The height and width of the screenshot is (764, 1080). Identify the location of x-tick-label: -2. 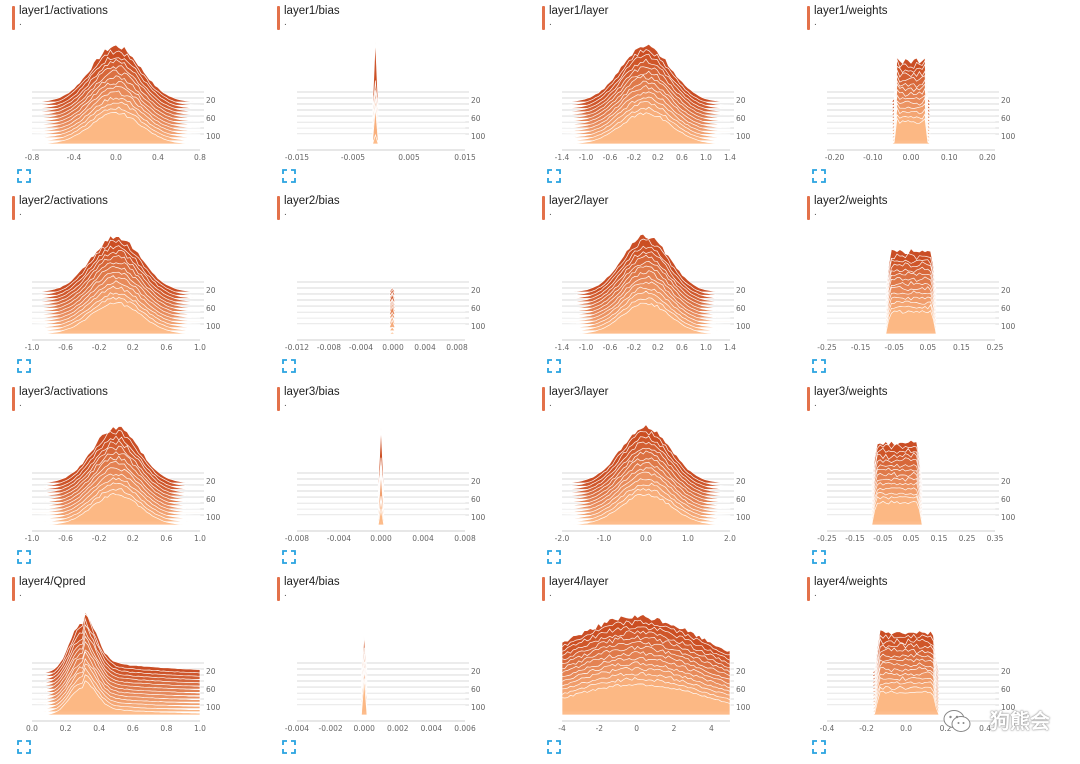
(600, 728).